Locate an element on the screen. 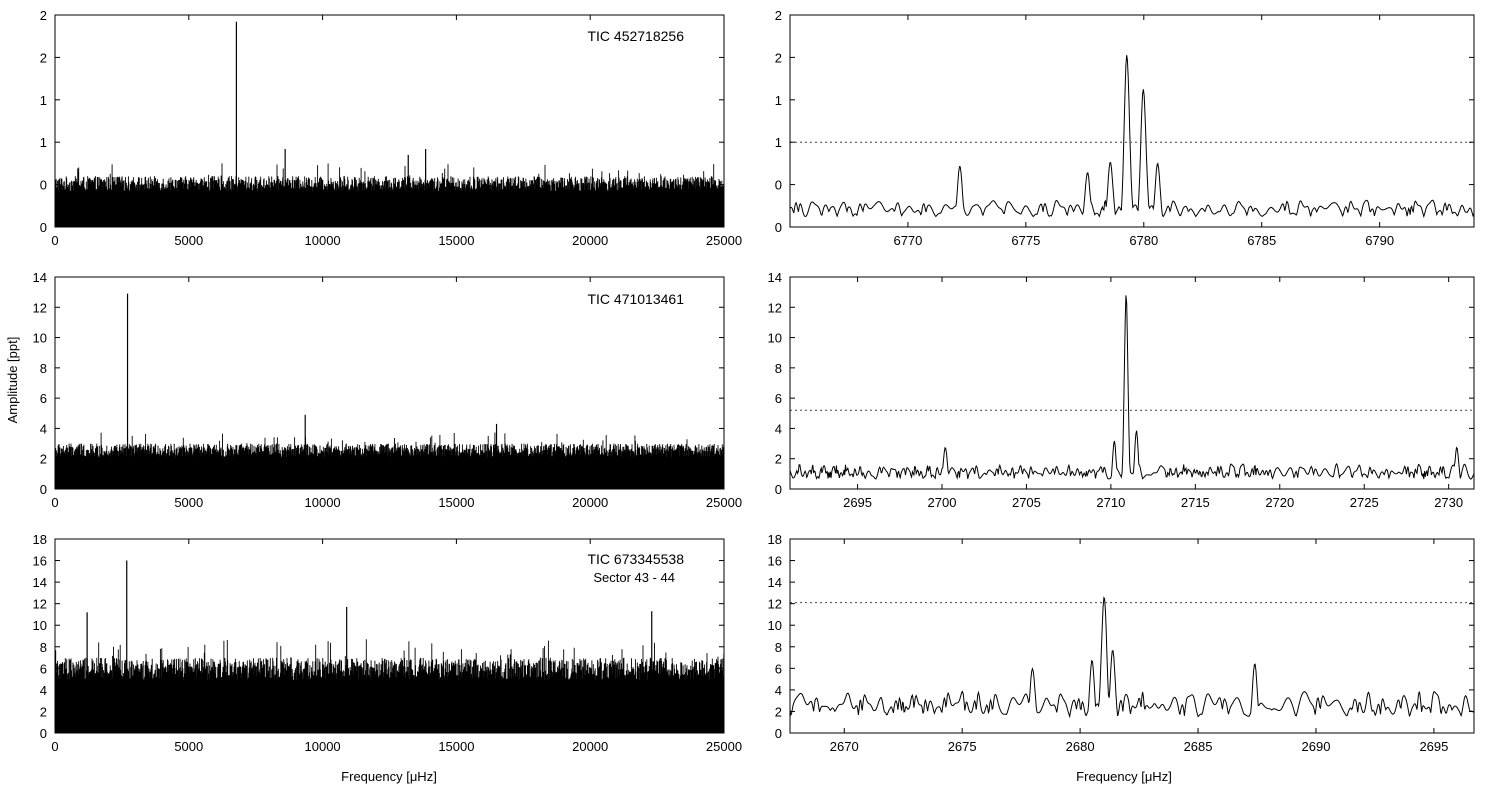  panel3-sector-note: Sector 43 - 44 is located at coordinates (634, 577).